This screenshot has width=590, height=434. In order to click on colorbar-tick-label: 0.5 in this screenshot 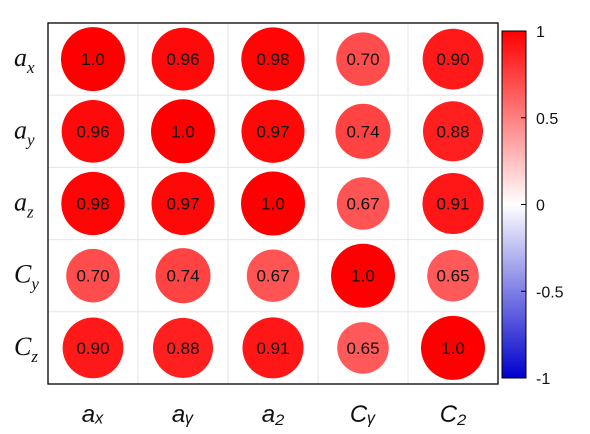, I will do `click(547, 119)`.